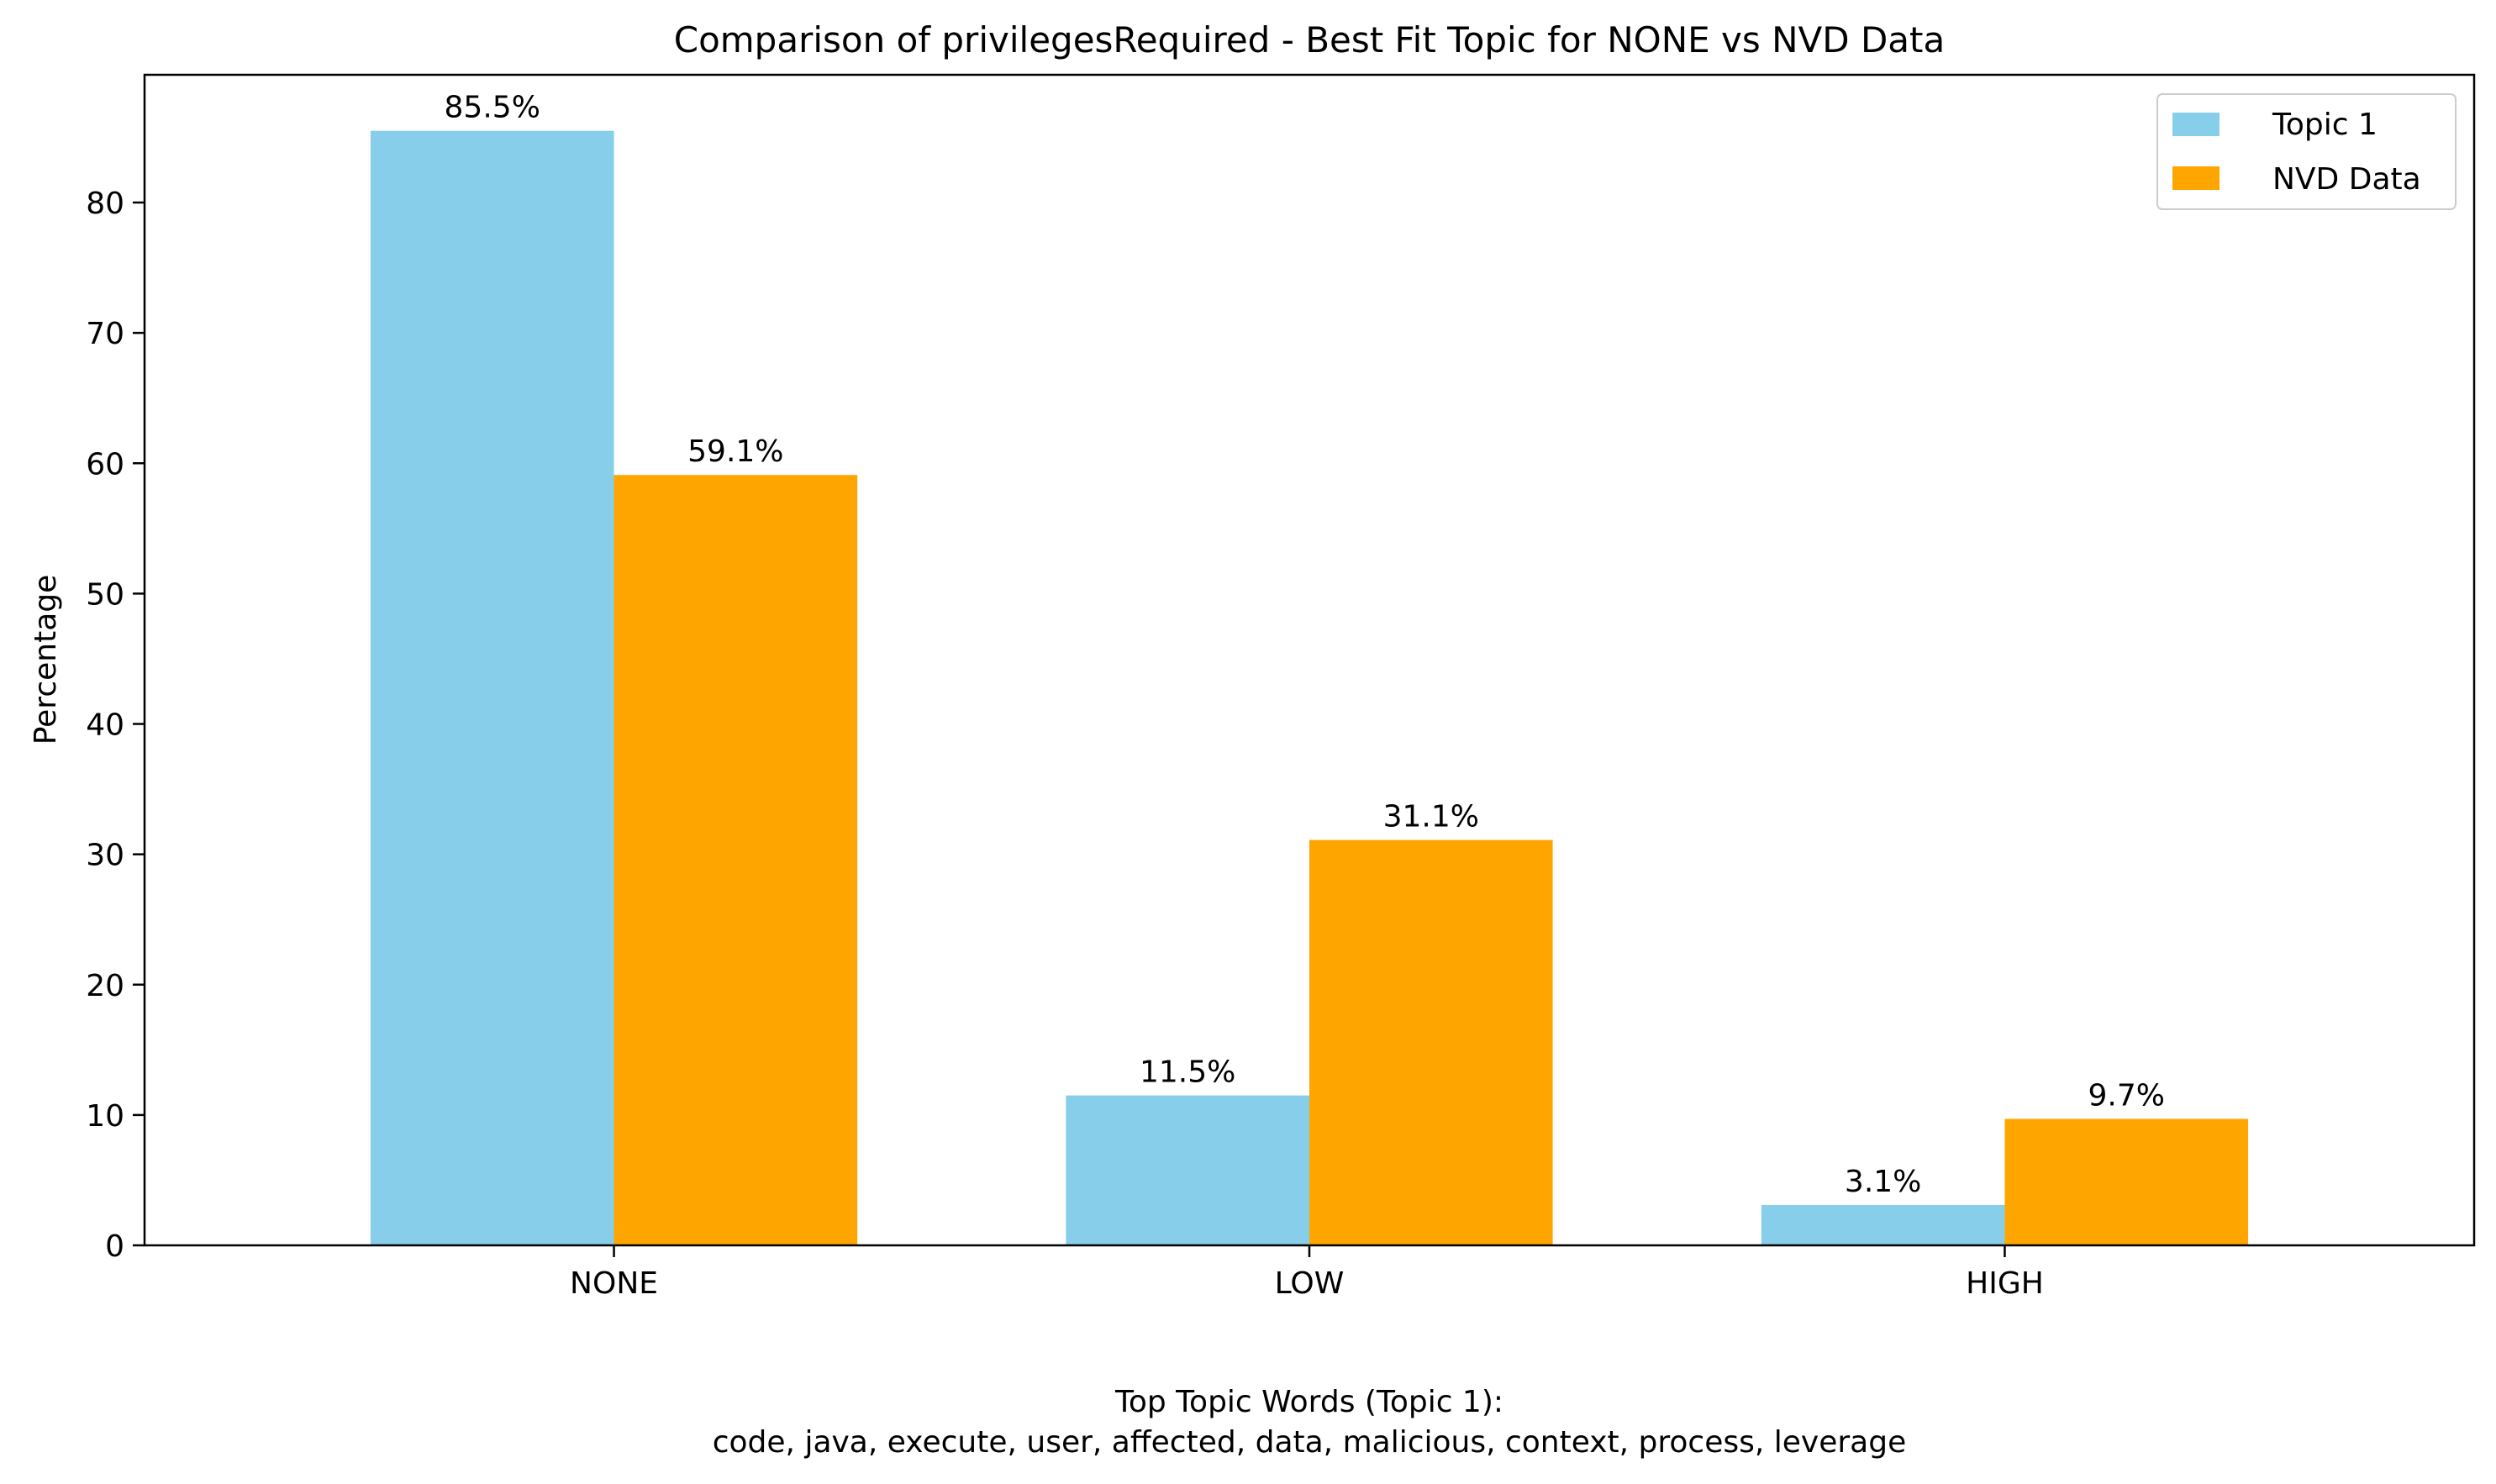 The image size is (2496, 1484). Describe the element at coordinates (1308, 1402) in the screenshot. I see `x-axis-label-line-1: Top Topic Words (Topic 1):` at that location.